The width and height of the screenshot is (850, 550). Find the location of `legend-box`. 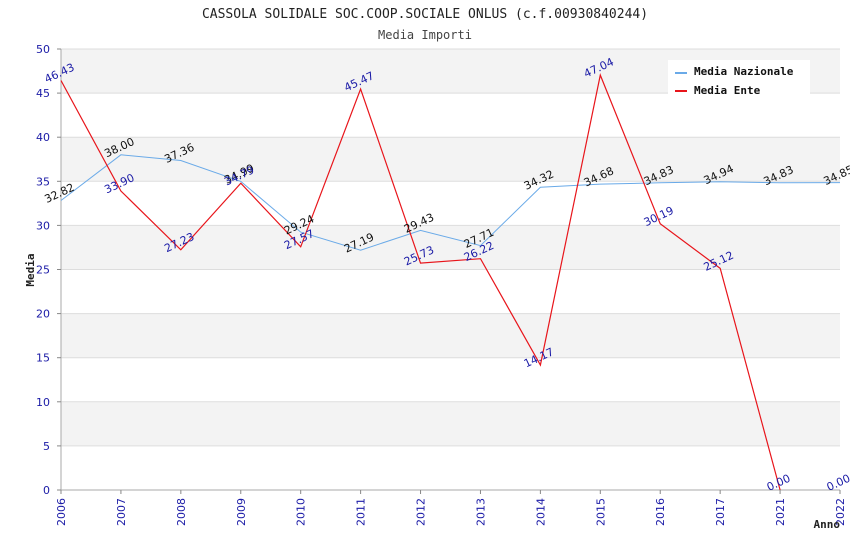

legend-box is located at coordinates (739, 80).